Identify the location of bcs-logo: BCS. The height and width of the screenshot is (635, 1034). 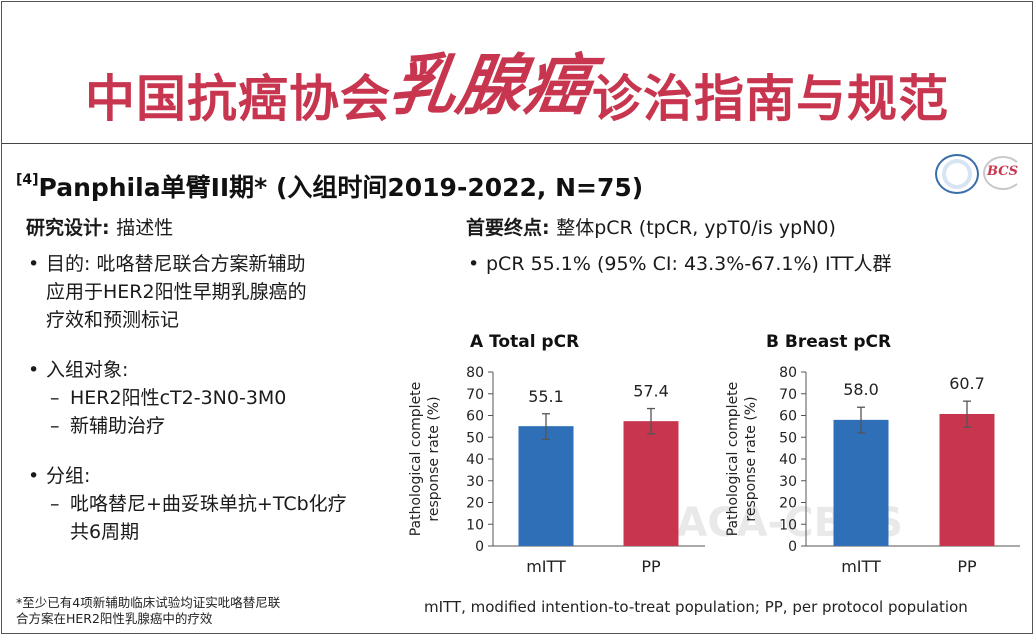
(1002, 171).